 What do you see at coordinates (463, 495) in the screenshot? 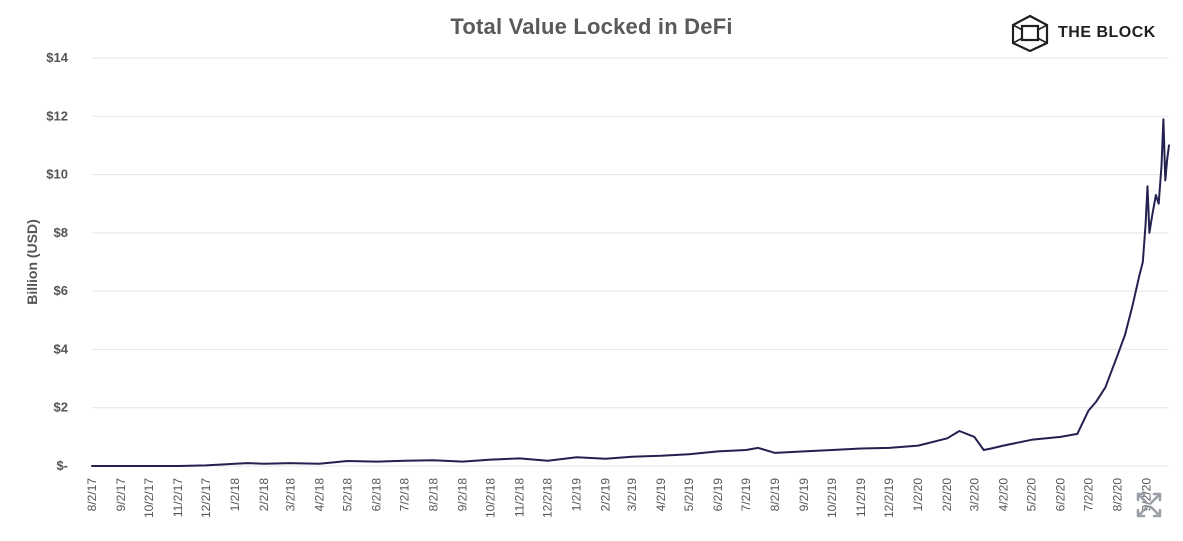
I see `x-tick-label: 9/2/18` at bounding box center [463, 495].